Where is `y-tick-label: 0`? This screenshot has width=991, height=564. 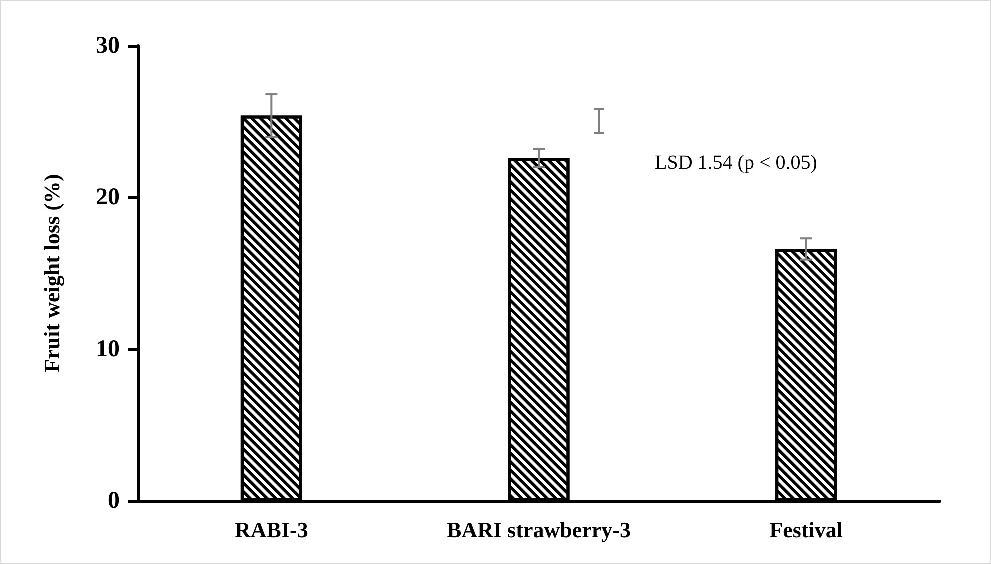 y-tick-label: 0 is located at coordinates (114, 501).